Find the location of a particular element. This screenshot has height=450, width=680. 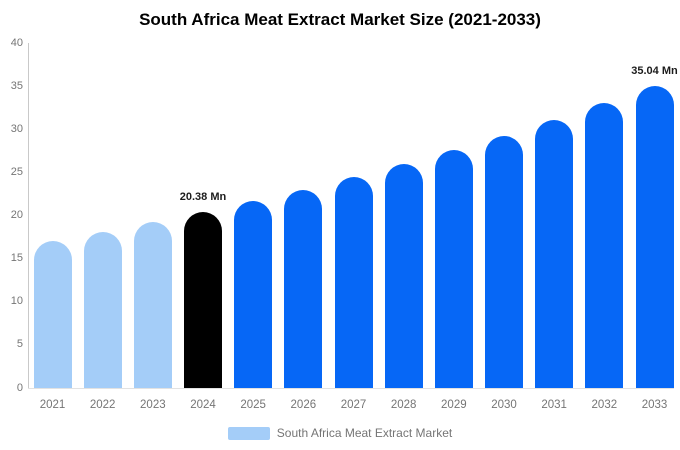

y-tick-label: 40 is located at coordinates (16, 42).